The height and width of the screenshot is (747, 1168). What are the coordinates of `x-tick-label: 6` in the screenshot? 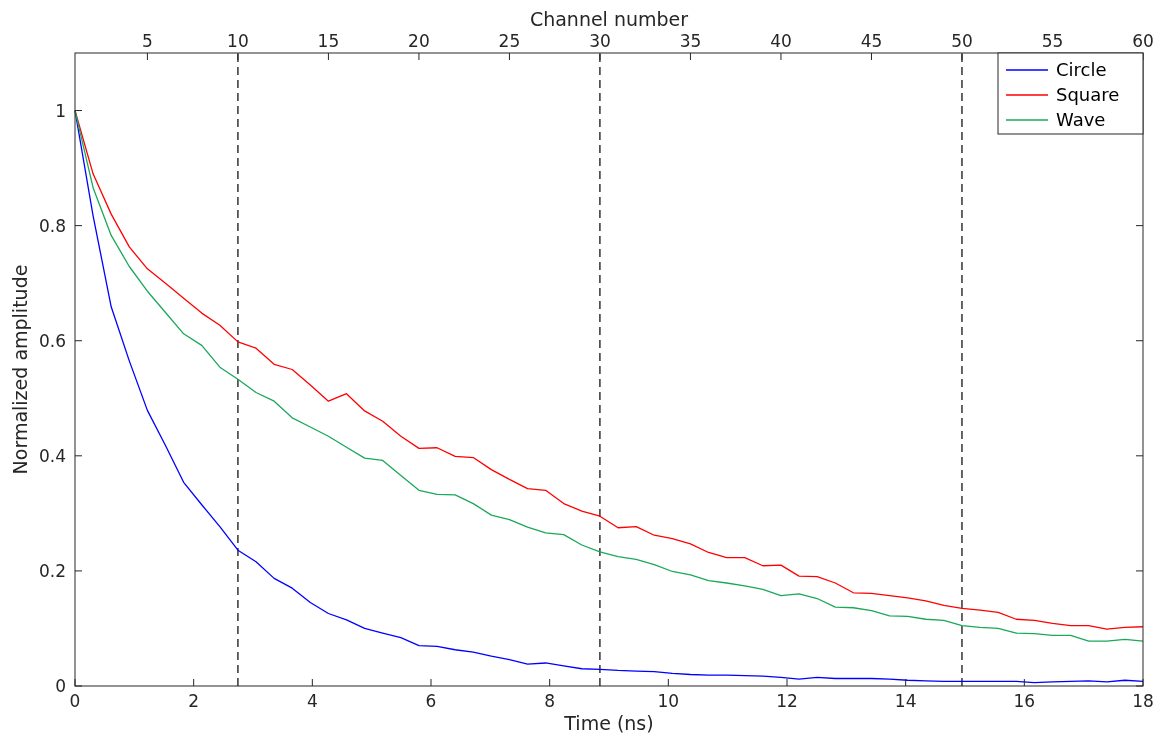 It's located at (431, 701).